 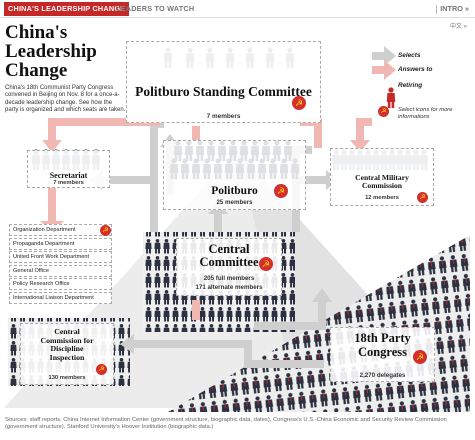 I want to click on congress-count: 2,270 delegates, so click(x=382, y=375).